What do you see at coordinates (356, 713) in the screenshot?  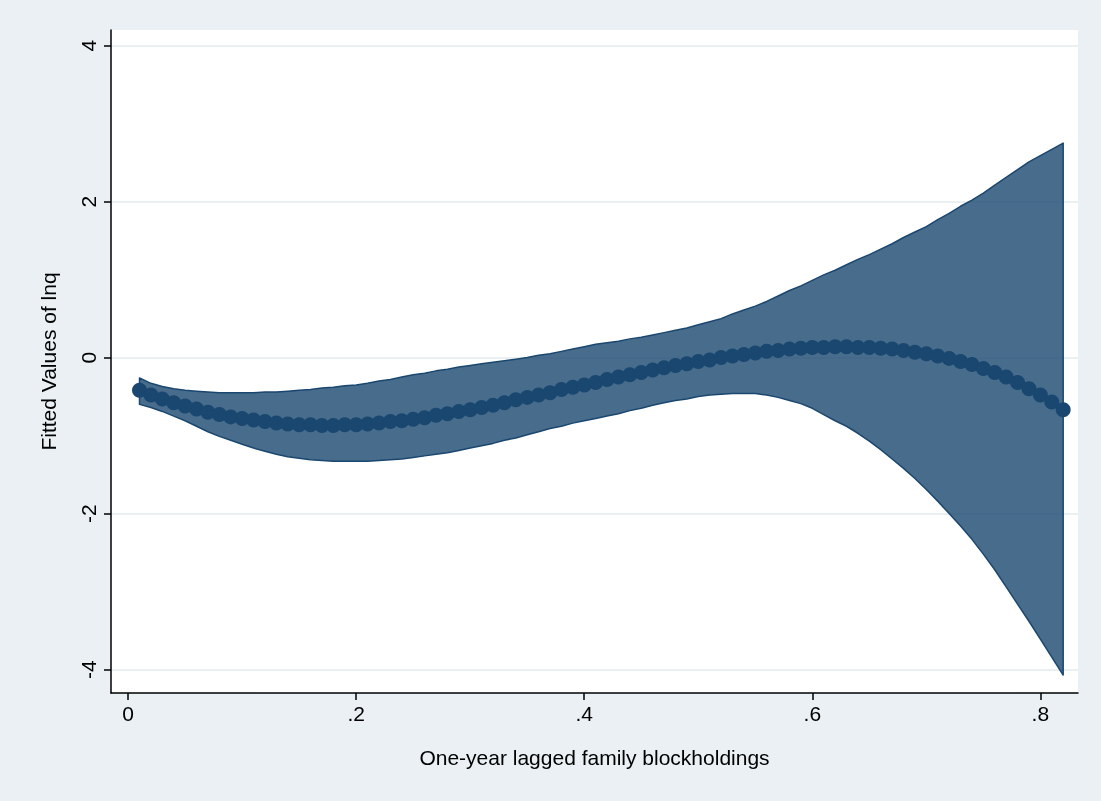 I see `x-tick-label: .2` at bounding box center [356, 713].